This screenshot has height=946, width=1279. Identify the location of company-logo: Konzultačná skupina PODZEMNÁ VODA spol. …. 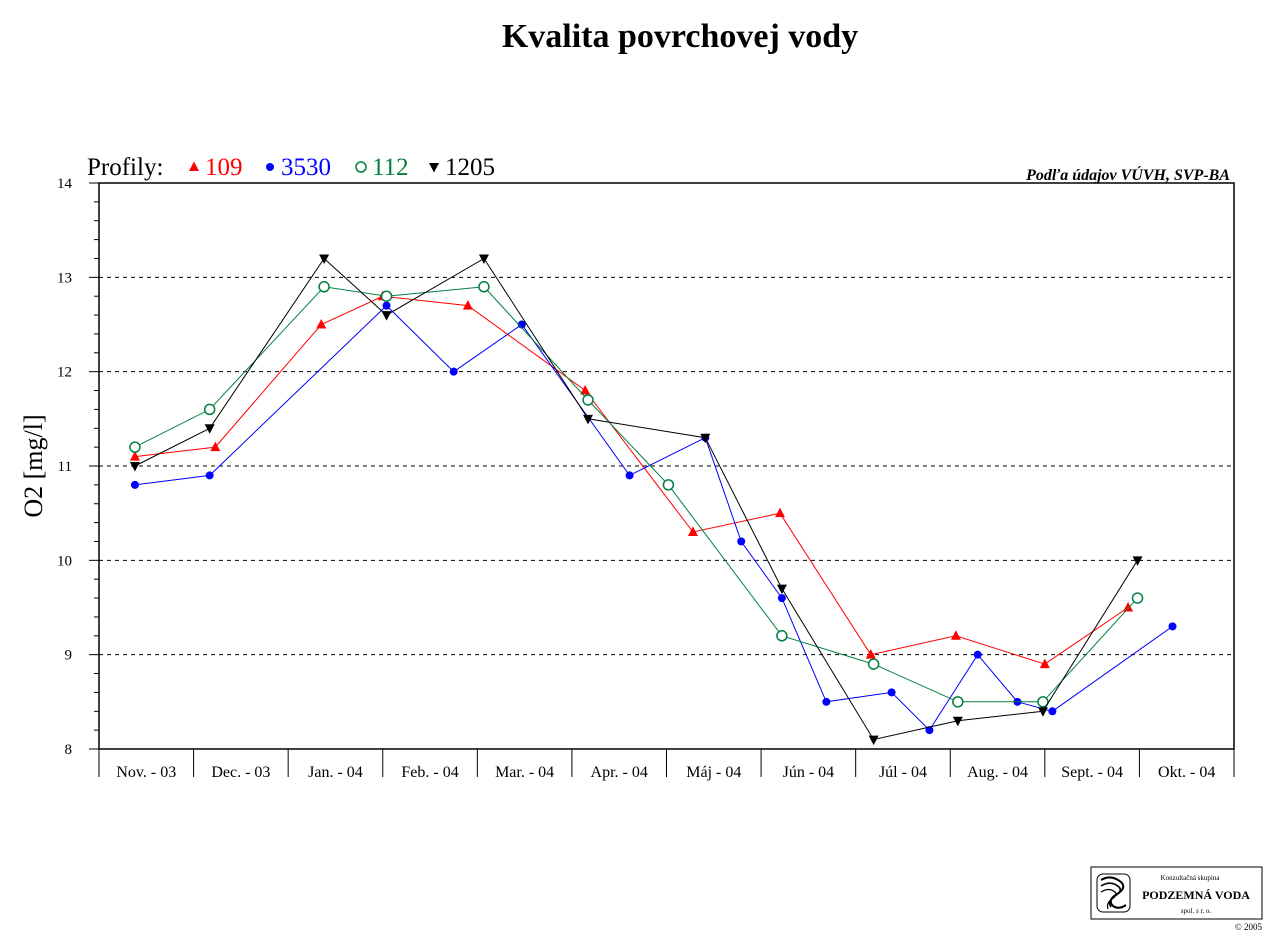
(1176, 899).